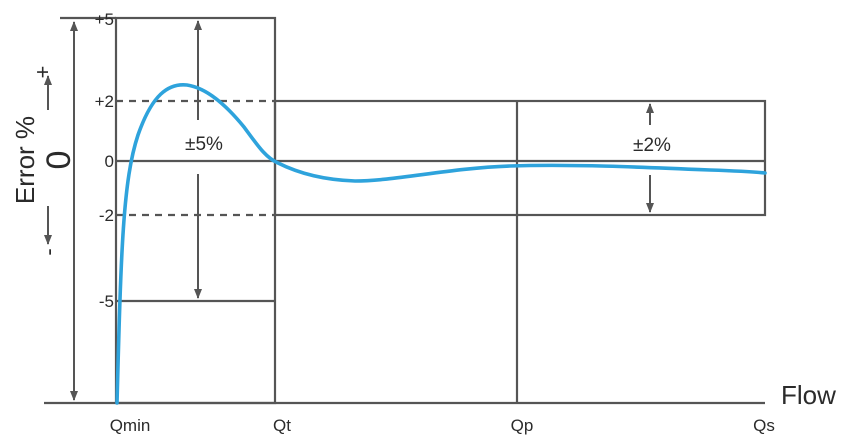 This screenshot has width=843, height=437. Describe the element at coordinates (109, 161) in the screenshot. I see `y-tick-zero: 0` at that location.